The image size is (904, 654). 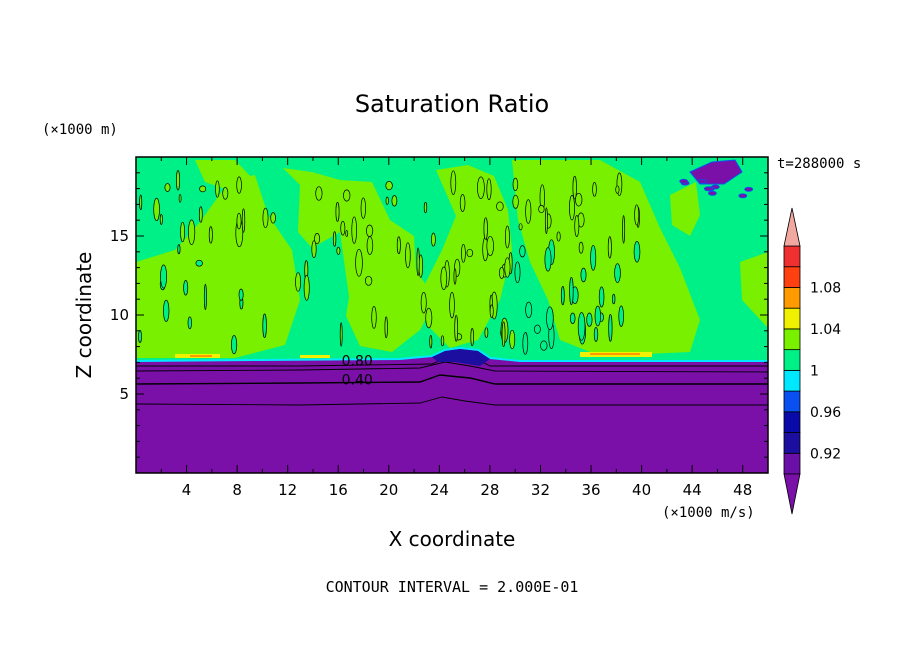 What do you see at coordinates (825, 330) in the screenshot?
I see `colorbar-label: 1.04` at bounding box center [825, 330].